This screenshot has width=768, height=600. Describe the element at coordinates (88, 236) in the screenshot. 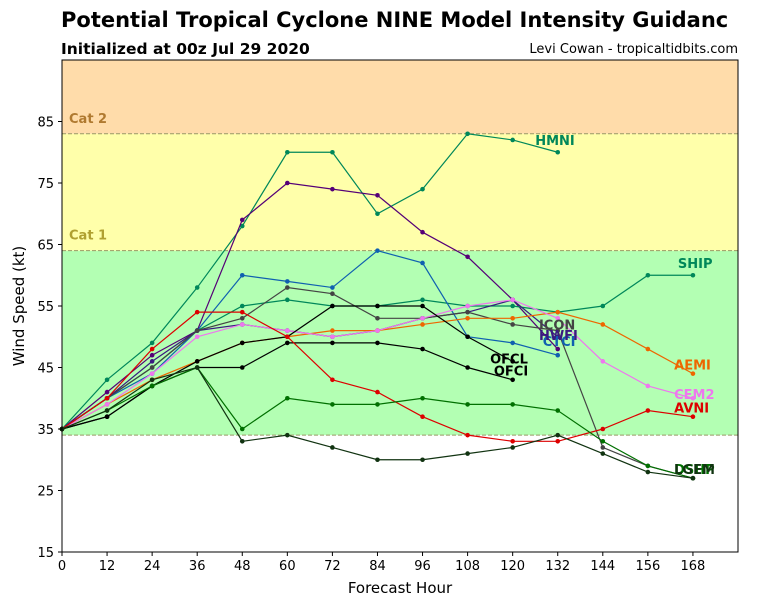

I see `band-label: Cat 1` at that location.